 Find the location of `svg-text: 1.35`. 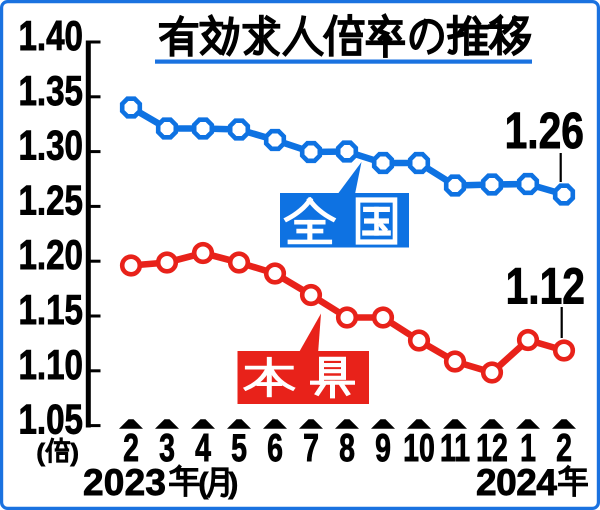

svg-text: 1.35 is located at coordinates (50, 91).